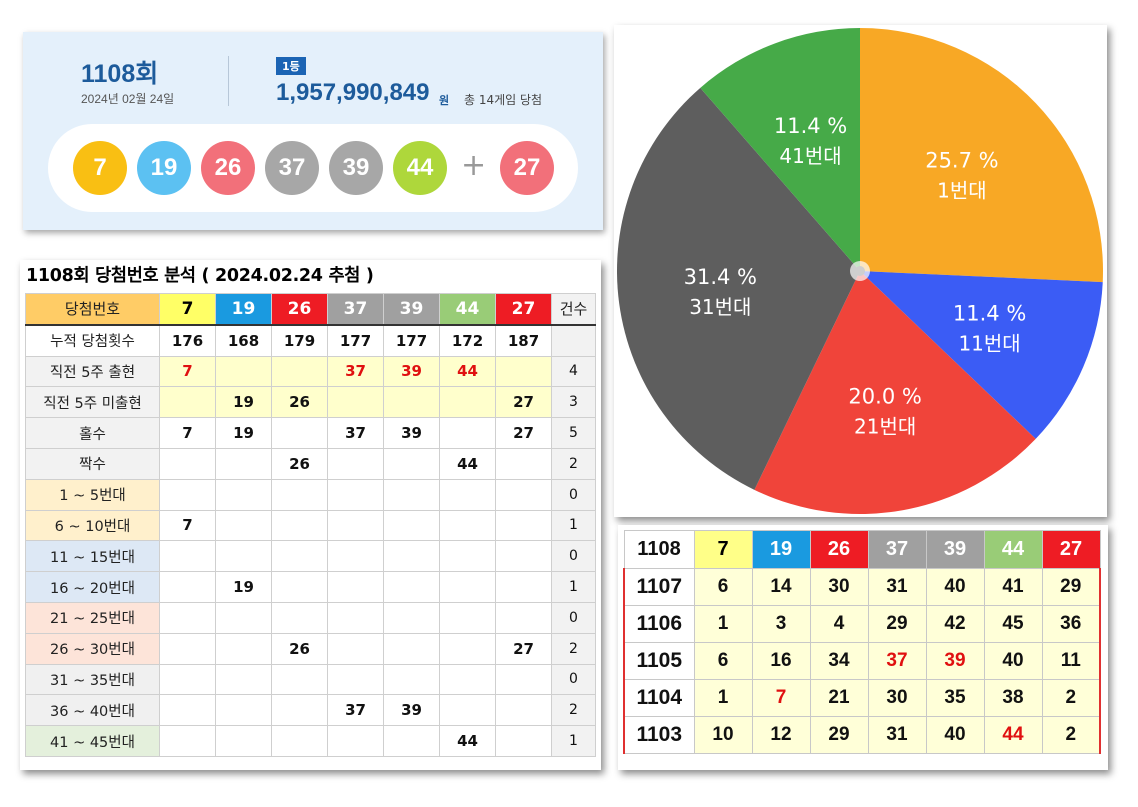  Describe the element at coordinates (962, 191) in the screenshot. I see `slice-range-label: 1번대` at that location.